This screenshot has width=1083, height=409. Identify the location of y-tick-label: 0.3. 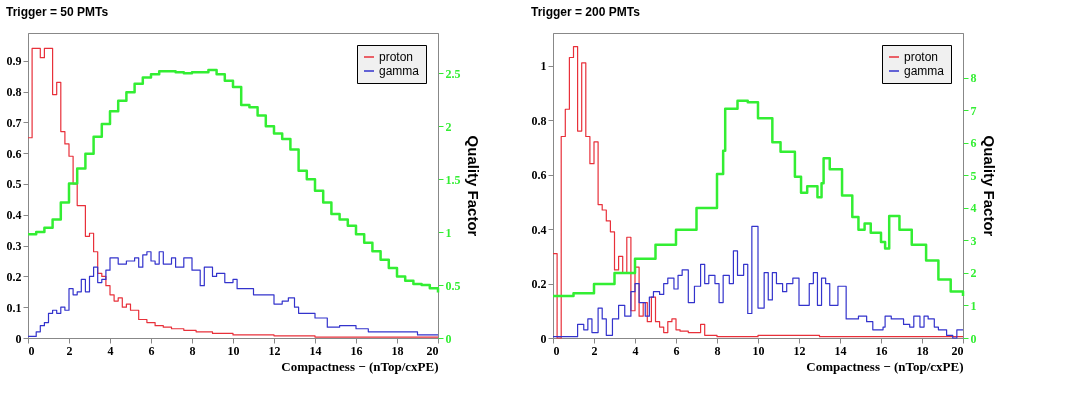
(14, 246).